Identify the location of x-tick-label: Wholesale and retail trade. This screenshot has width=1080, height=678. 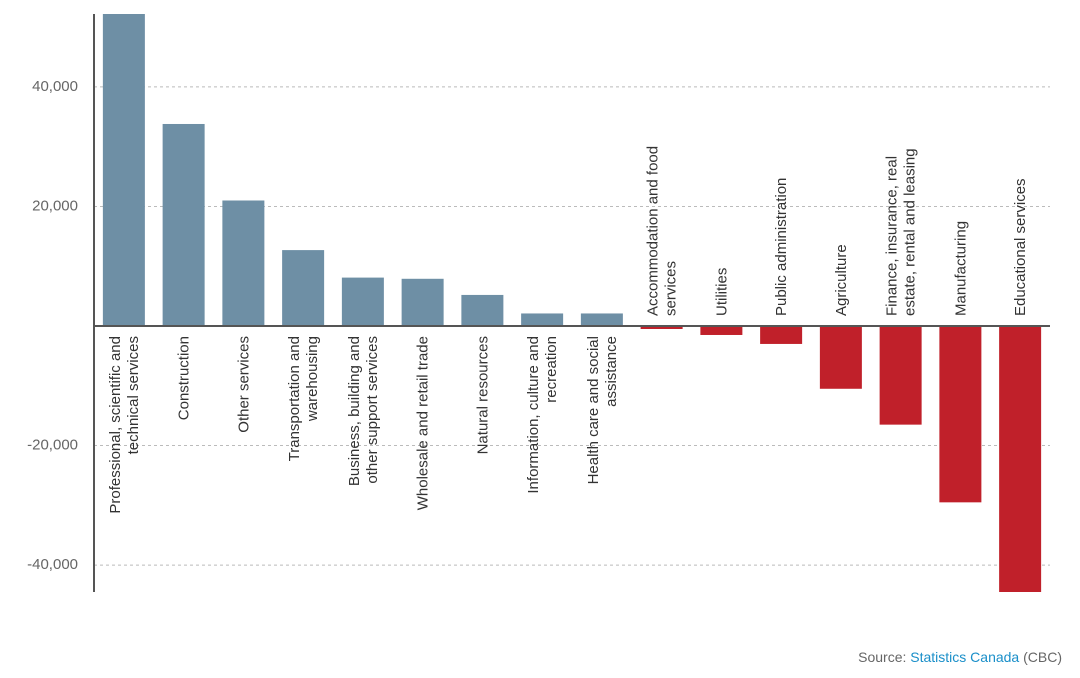
(423, 423).